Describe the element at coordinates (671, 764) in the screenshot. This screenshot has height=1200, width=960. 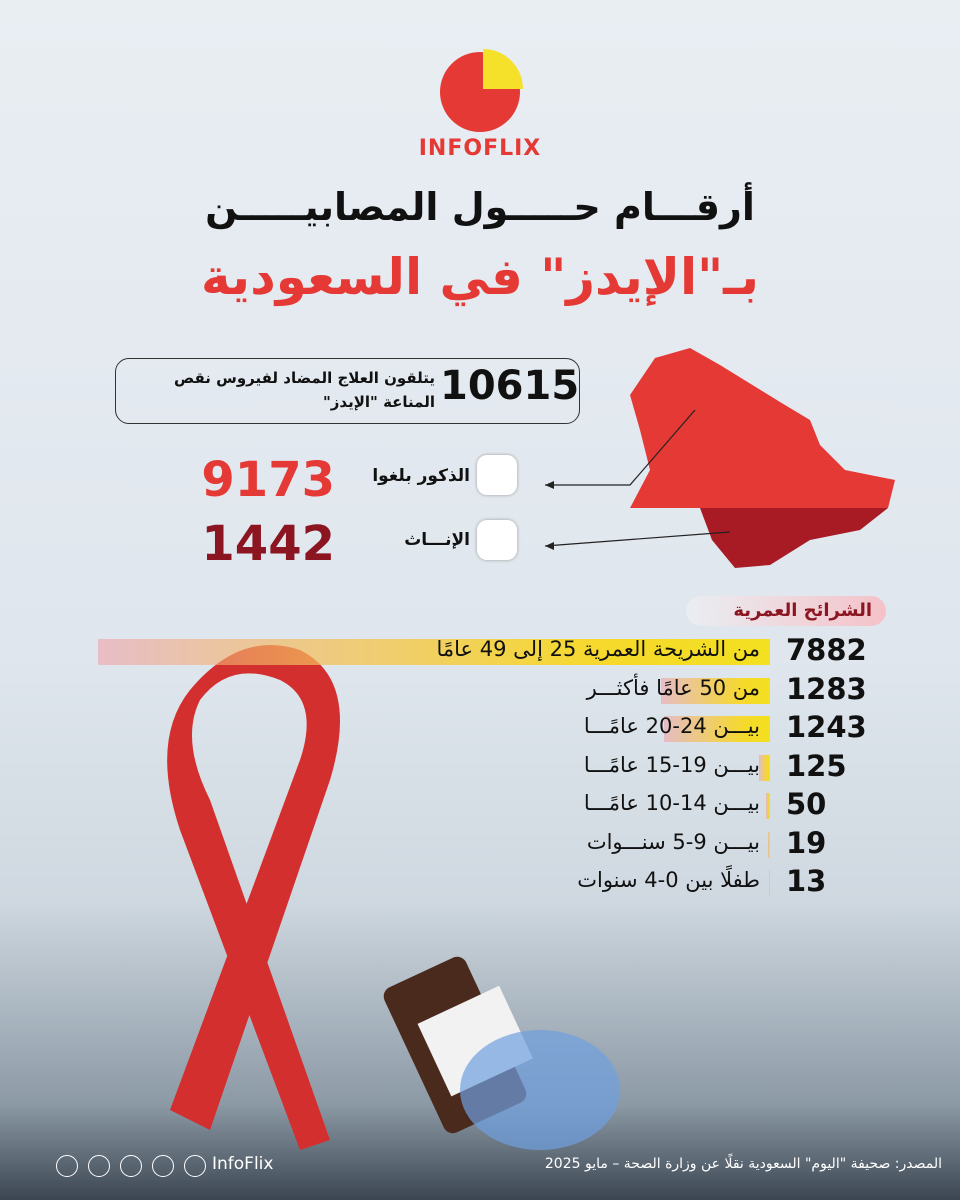
I see `age-label: بيـــن 19-15 عامًـــا` at that location.